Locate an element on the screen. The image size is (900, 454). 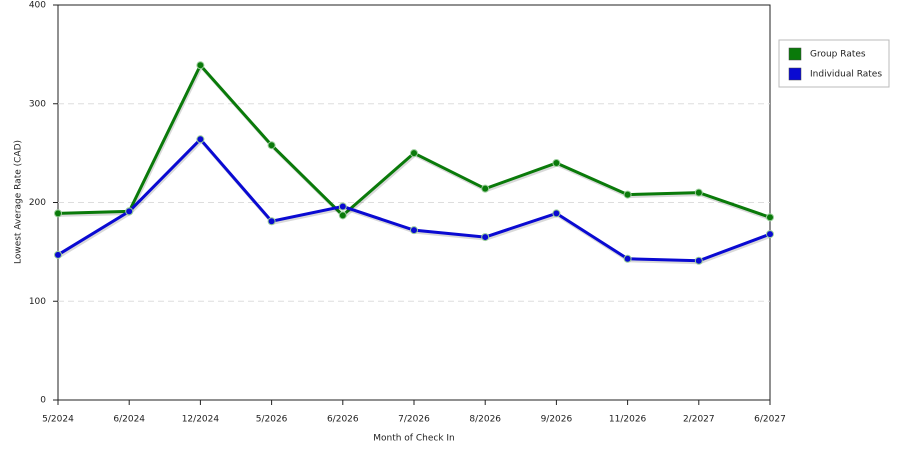
x-tick-label: 6/2027 is located at coordinates (770, 420).